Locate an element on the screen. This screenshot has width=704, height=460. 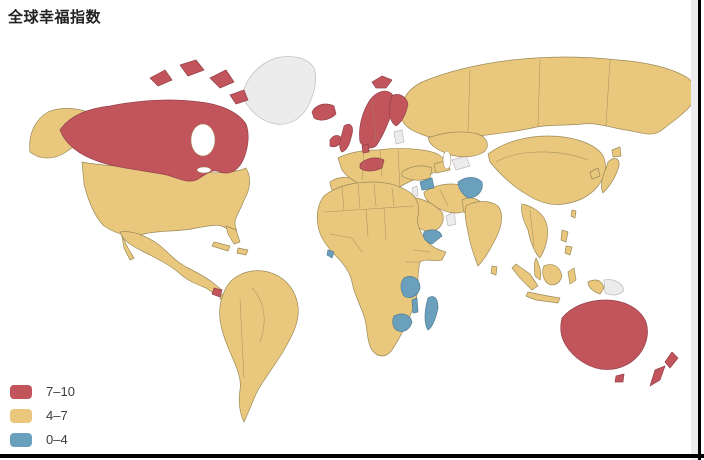
country-tanzania is located at coordinates (410, 287).